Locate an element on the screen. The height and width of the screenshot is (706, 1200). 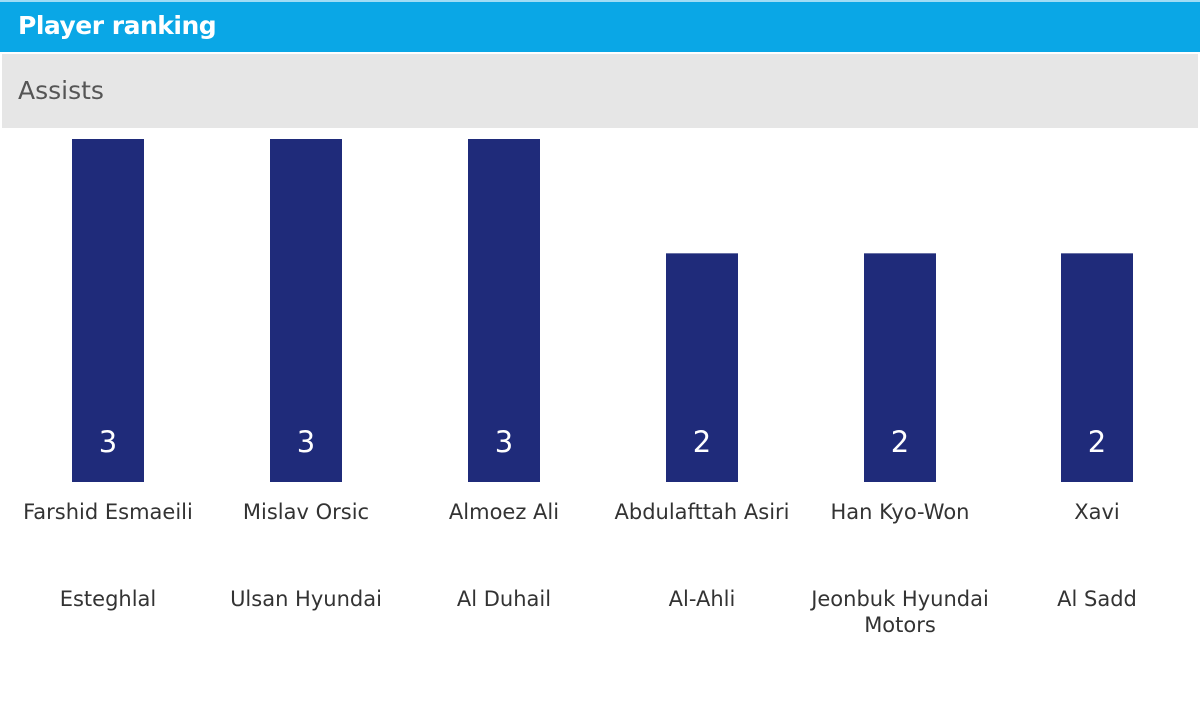
team-name-label: Al Duhail is located at coordinates (504, 599).